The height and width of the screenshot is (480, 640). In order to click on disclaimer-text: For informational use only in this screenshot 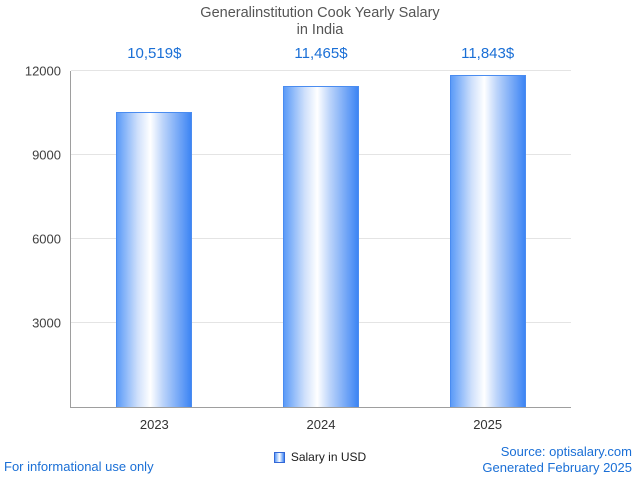, I will do `click(79, 466)`.